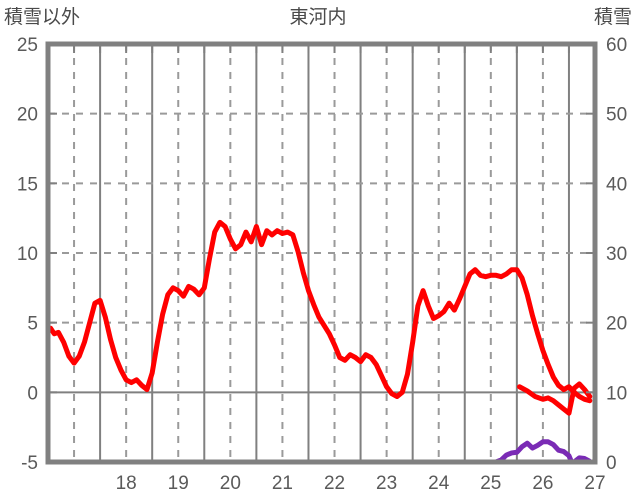 This screenshot has width=636, height=501. I want to click on left-axis-title: 積雪以外, so click(42, 17).